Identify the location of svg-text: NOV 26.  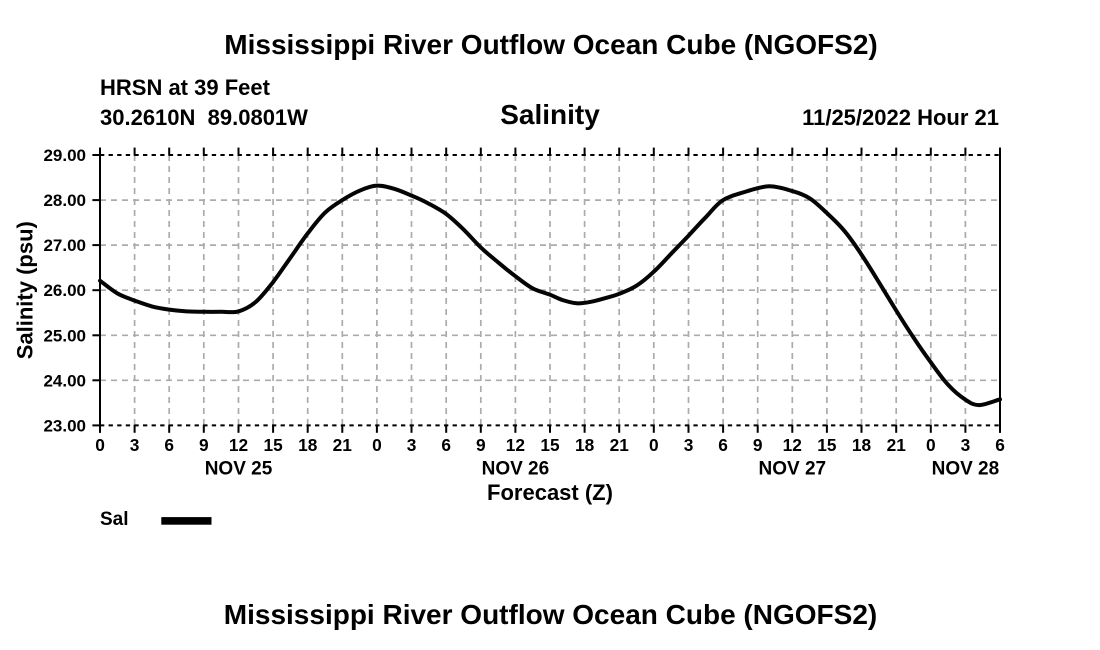
(516, 469).